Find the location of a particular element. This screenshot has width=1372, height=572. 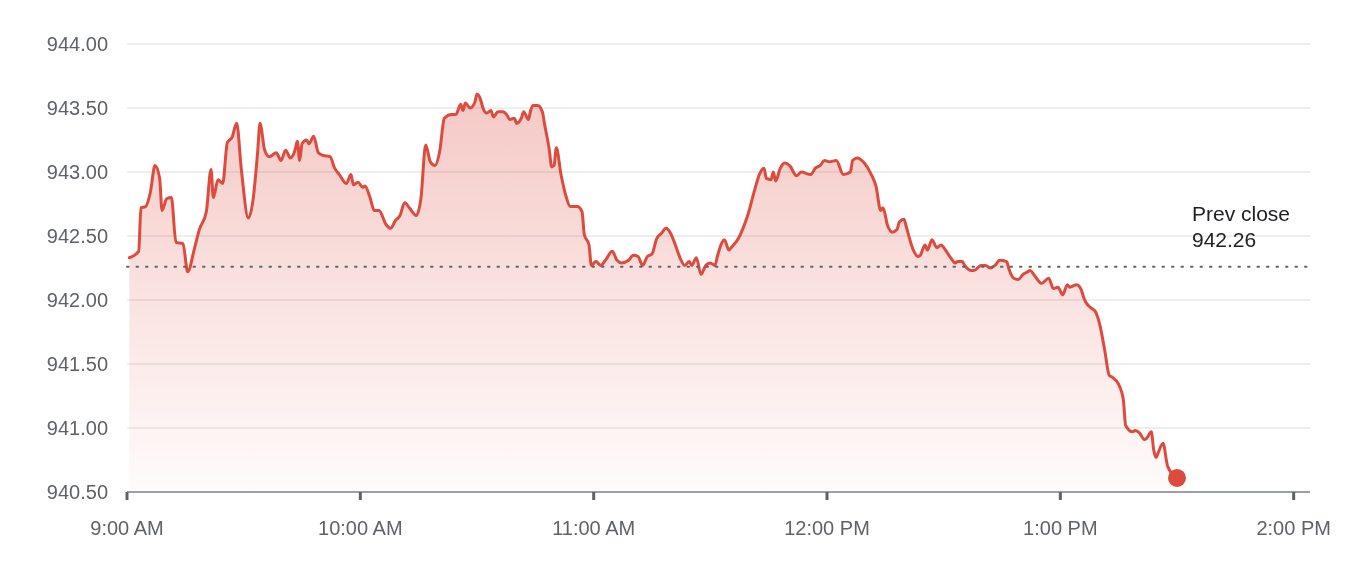

y-tick-label: 943.00 is located at coordinates (77, 172).